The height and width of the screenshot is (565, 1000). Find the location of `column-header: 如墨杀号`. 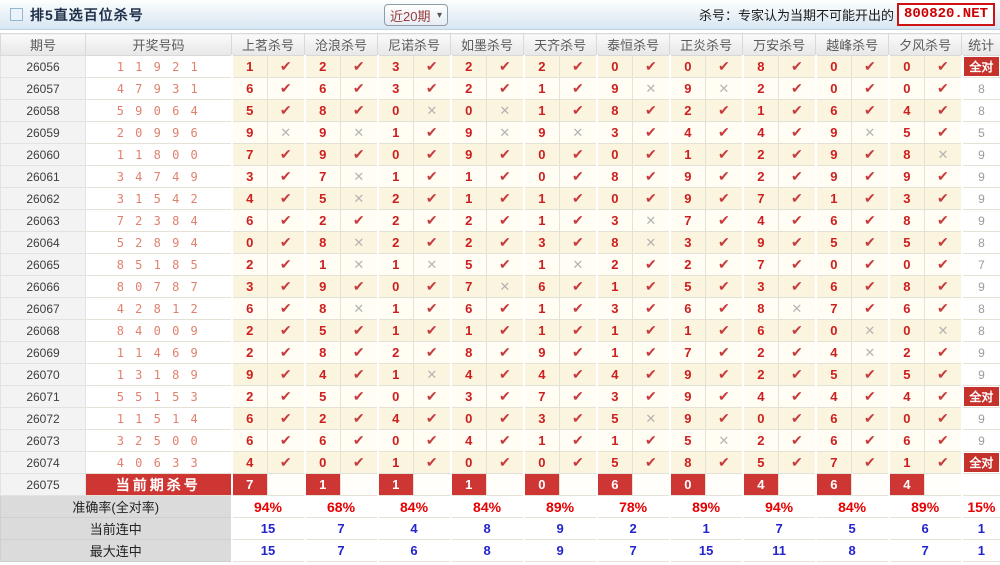

column-header: 如墨杀号 is located at coordinates (487, 44).